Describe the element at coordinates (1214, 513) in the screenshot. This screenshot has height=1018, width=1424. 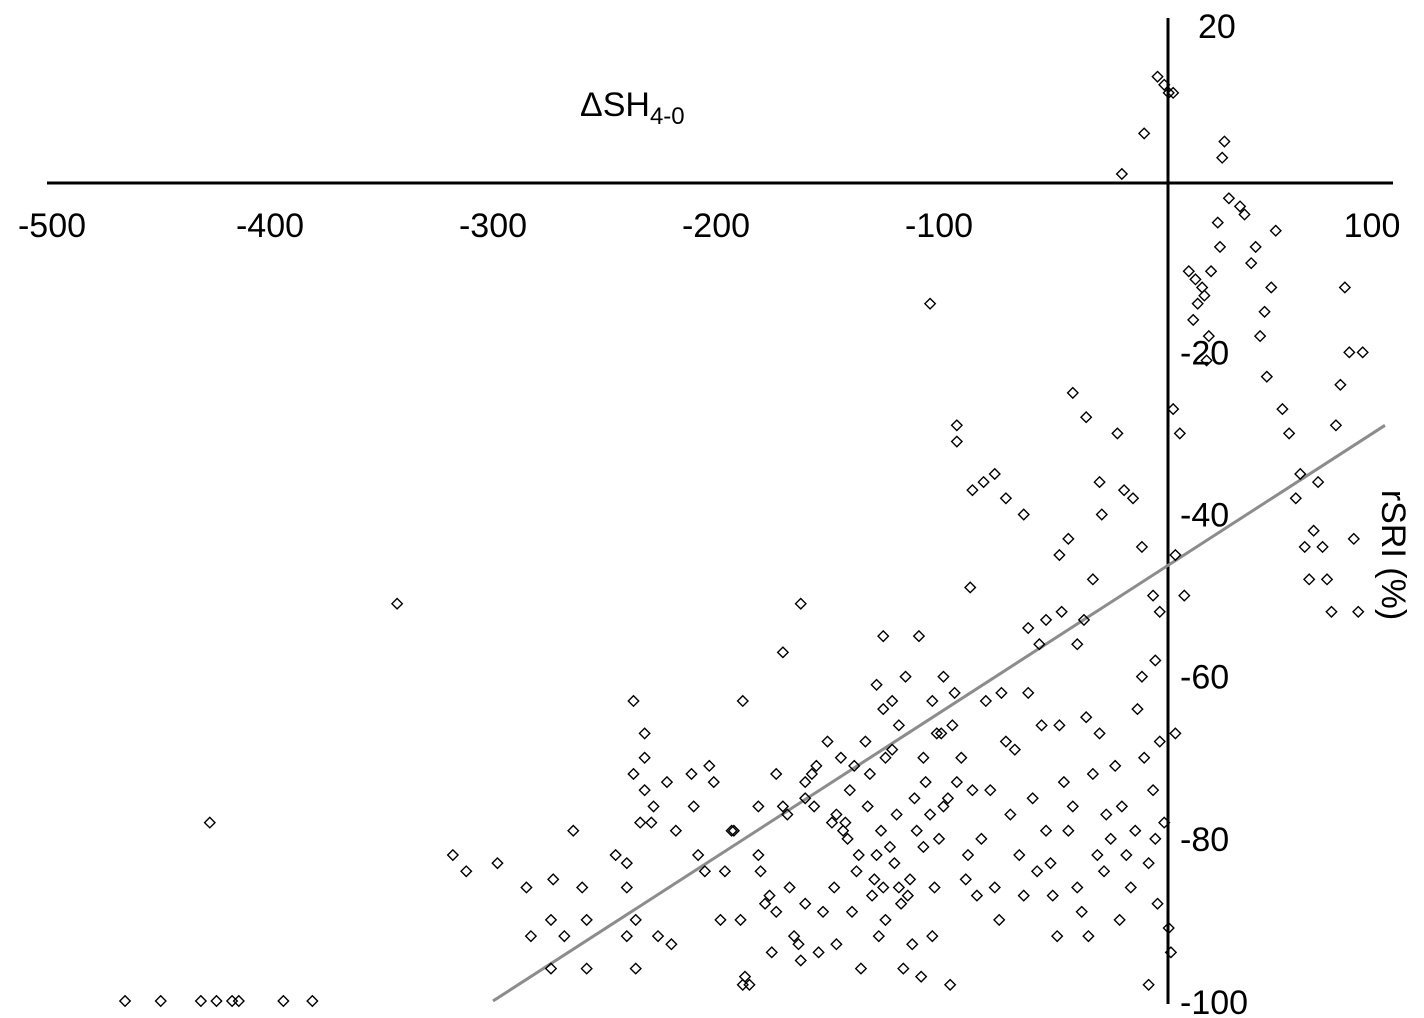
I see `y-tick-labels: 20 -20 -40 -60 -80 -100` at that location.